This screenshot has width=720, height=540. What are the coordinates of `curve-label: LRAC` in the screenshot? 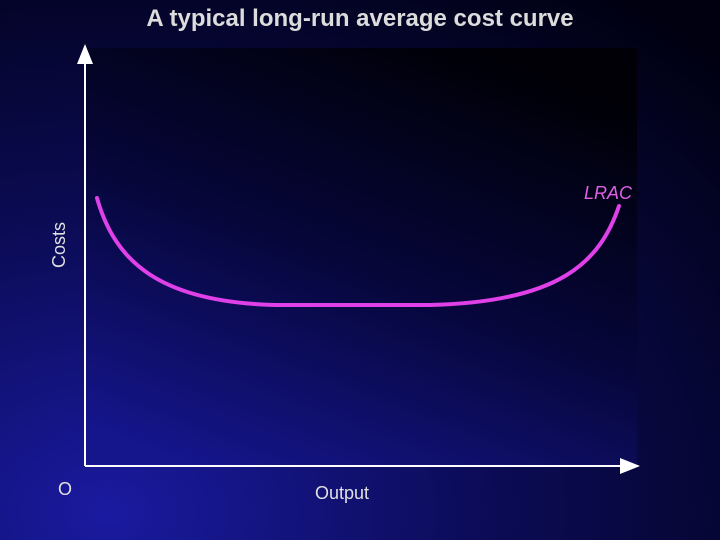 It's located at (608, 193).